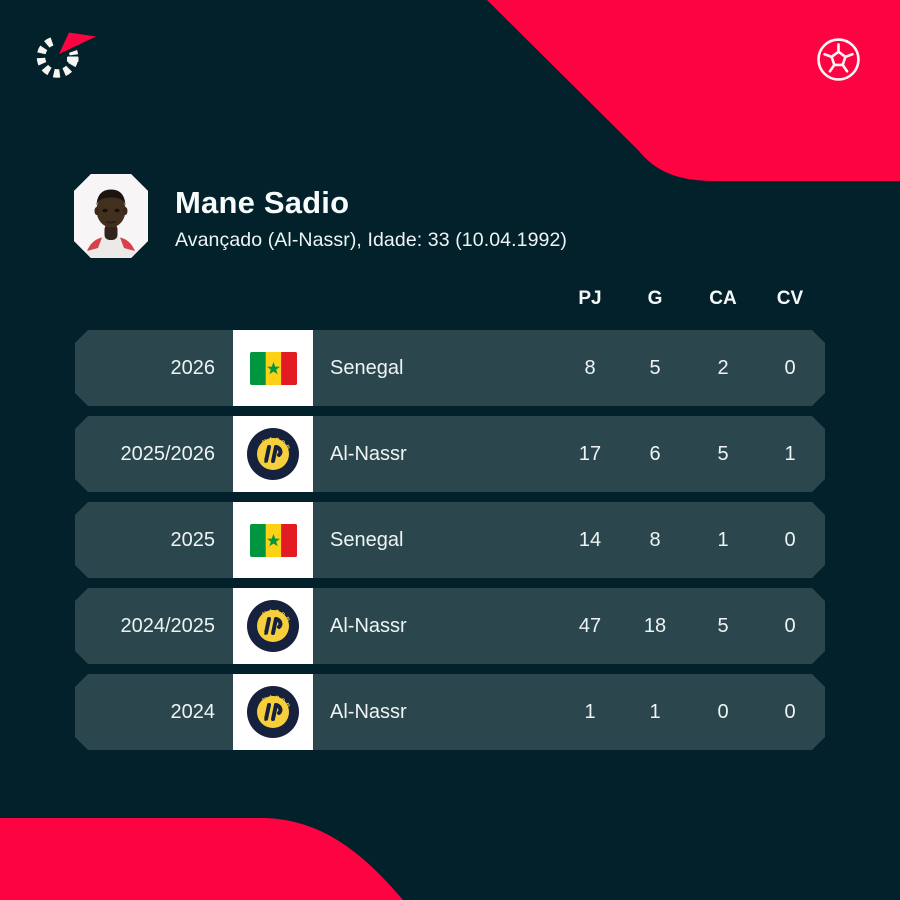  I want to click on table-row: 2026, so click(450, 368).